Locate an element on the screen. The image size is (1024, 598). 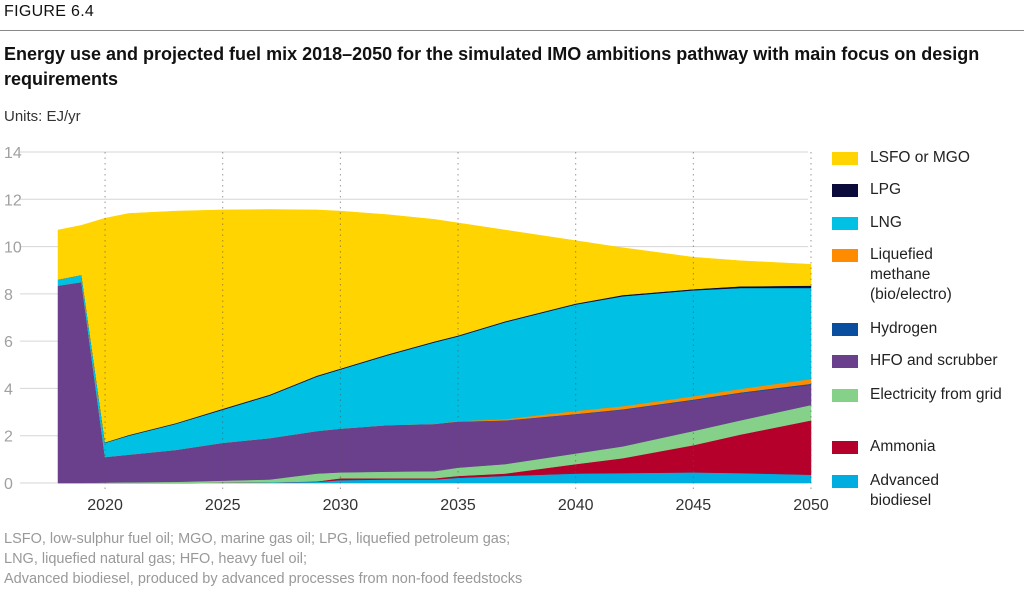
legend-label: HFO and scrubber is located at coordinates (934, 360).